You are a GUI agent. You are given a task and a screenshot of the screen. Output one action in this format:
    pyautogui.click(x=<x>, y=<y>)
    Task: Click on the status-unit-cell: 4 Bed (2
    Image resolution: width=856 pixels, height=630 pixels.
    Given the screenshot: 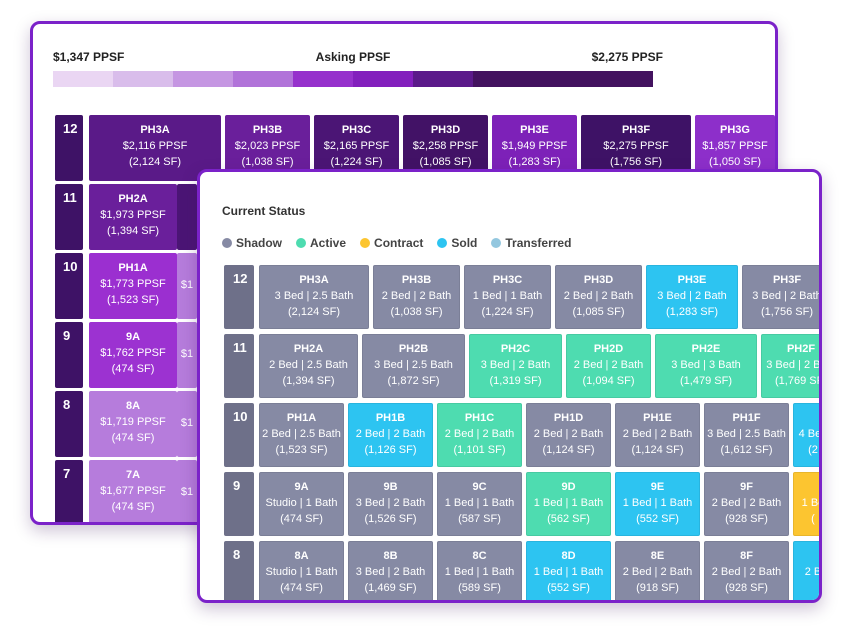 What is the action you would take?
    pyautogui.click(x=806, y=435)
    